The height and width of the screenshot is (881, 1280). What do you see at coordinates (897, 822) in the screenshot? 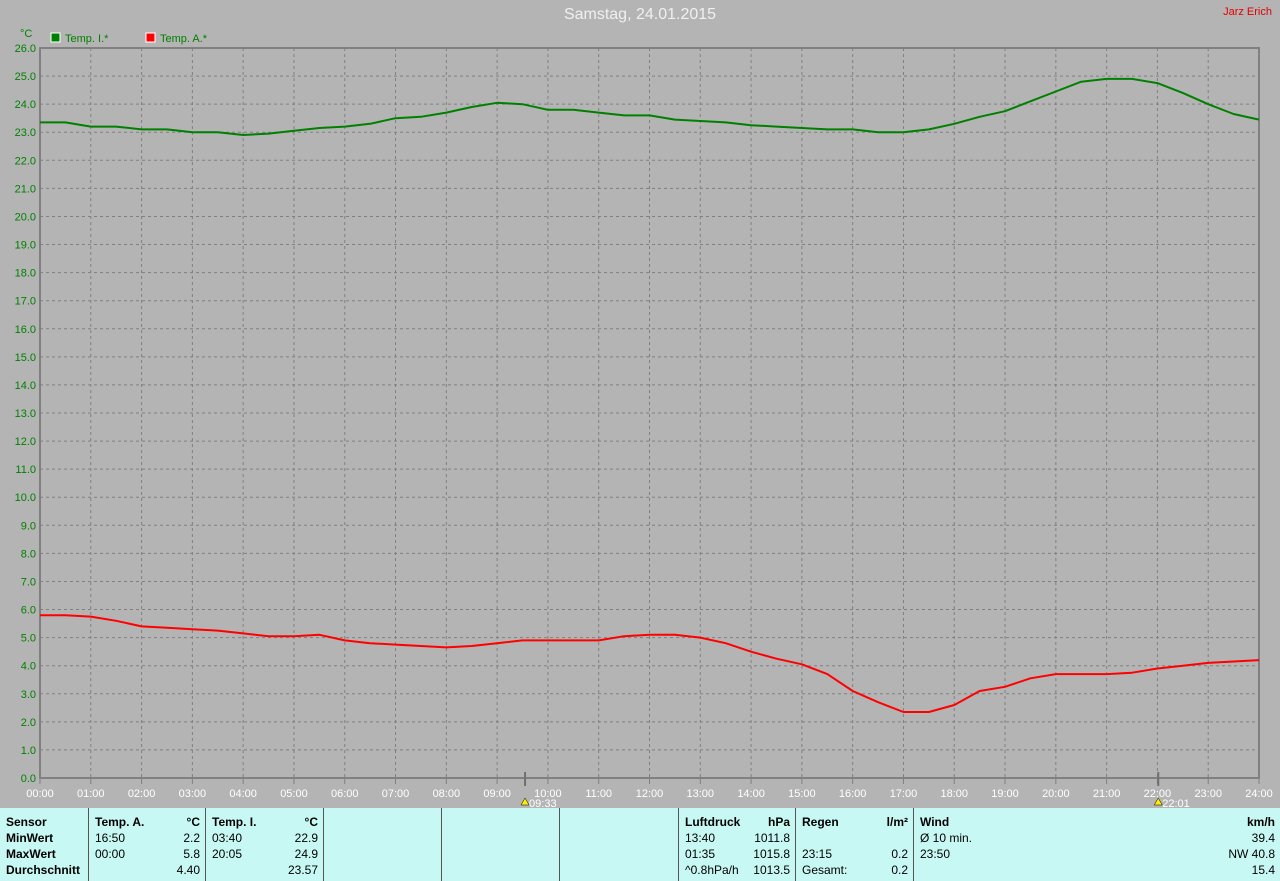
I see `cell: l/m²` at bounding box center [897, 822].